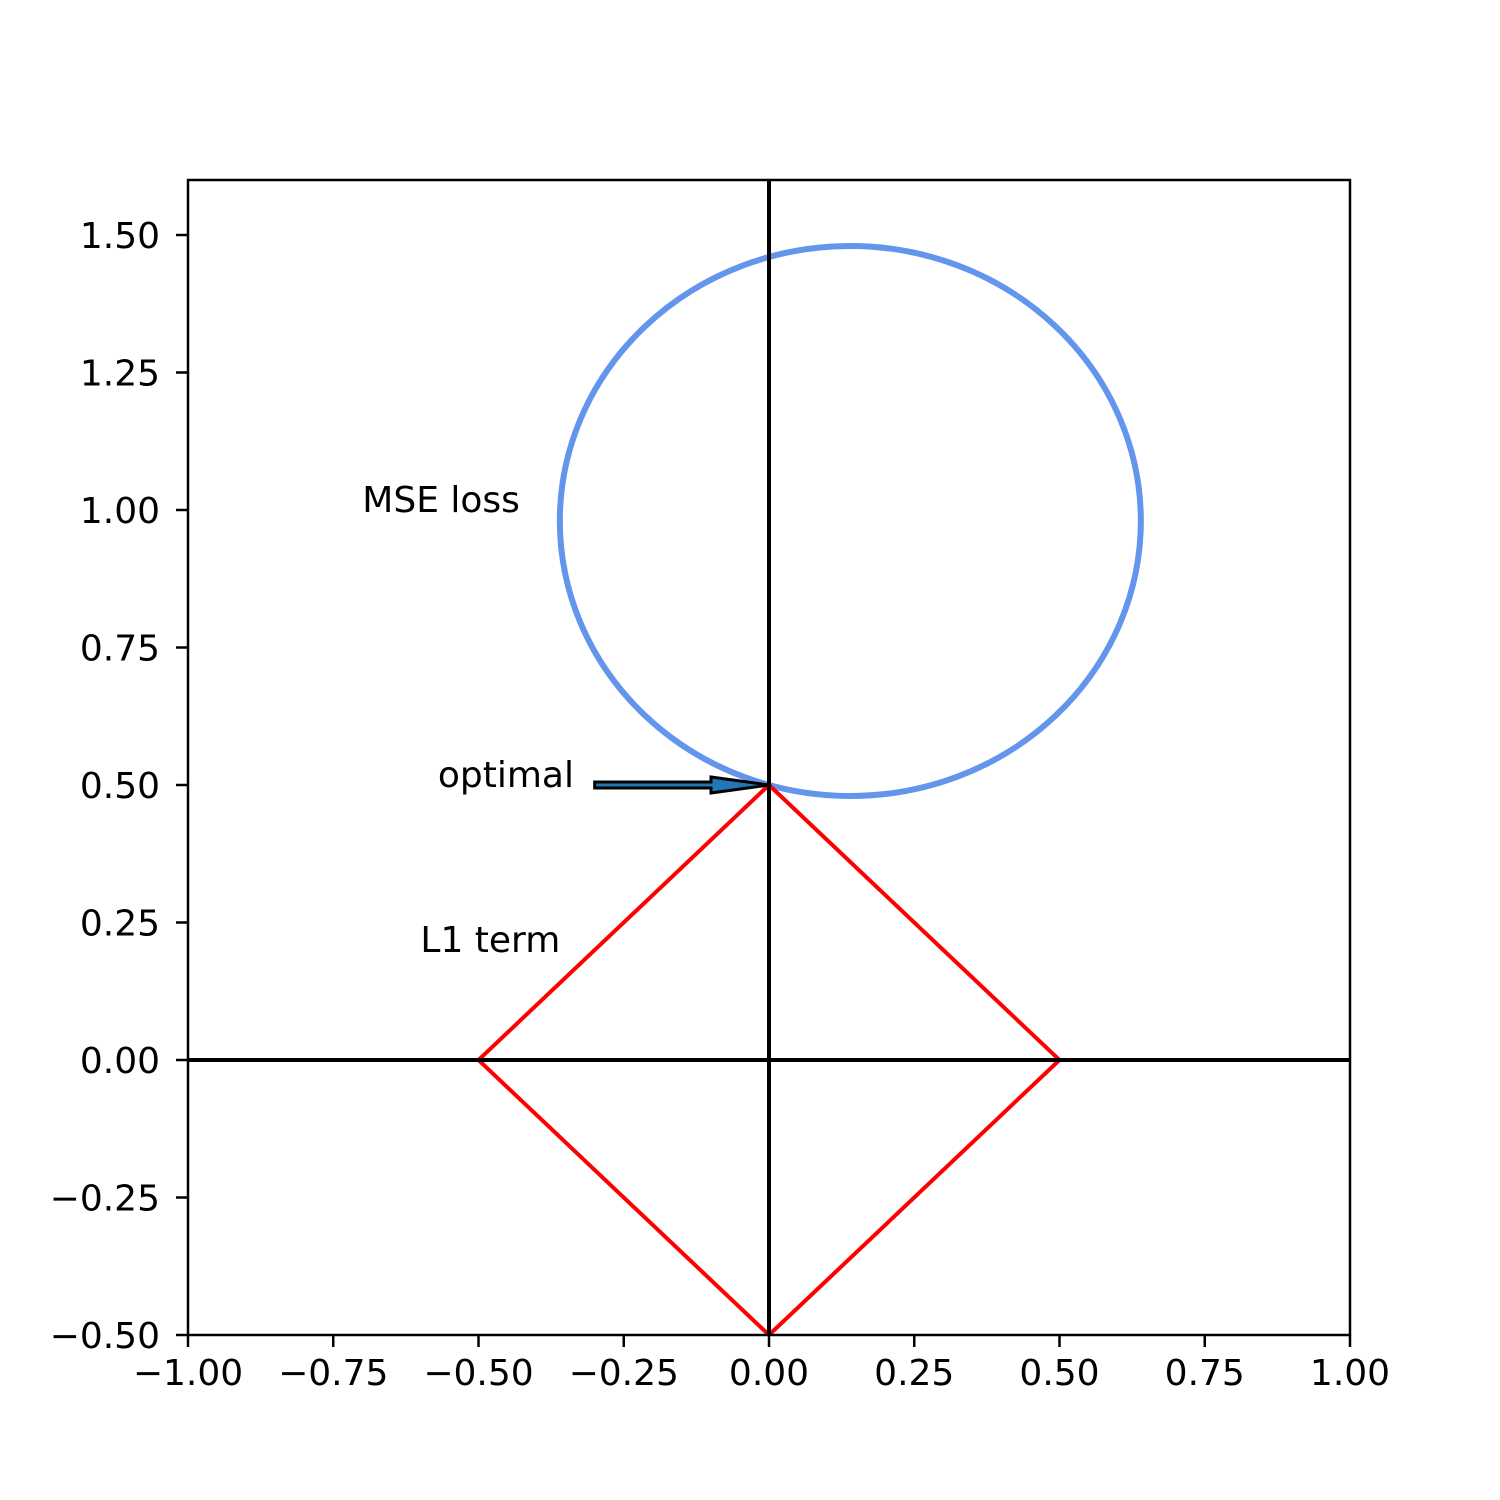 The width and height of the screenshot is (1500, 1500). Describe the element at coordinates (120, 924) in the screenshot. I see `y-tick-label: 0.25` at that location.